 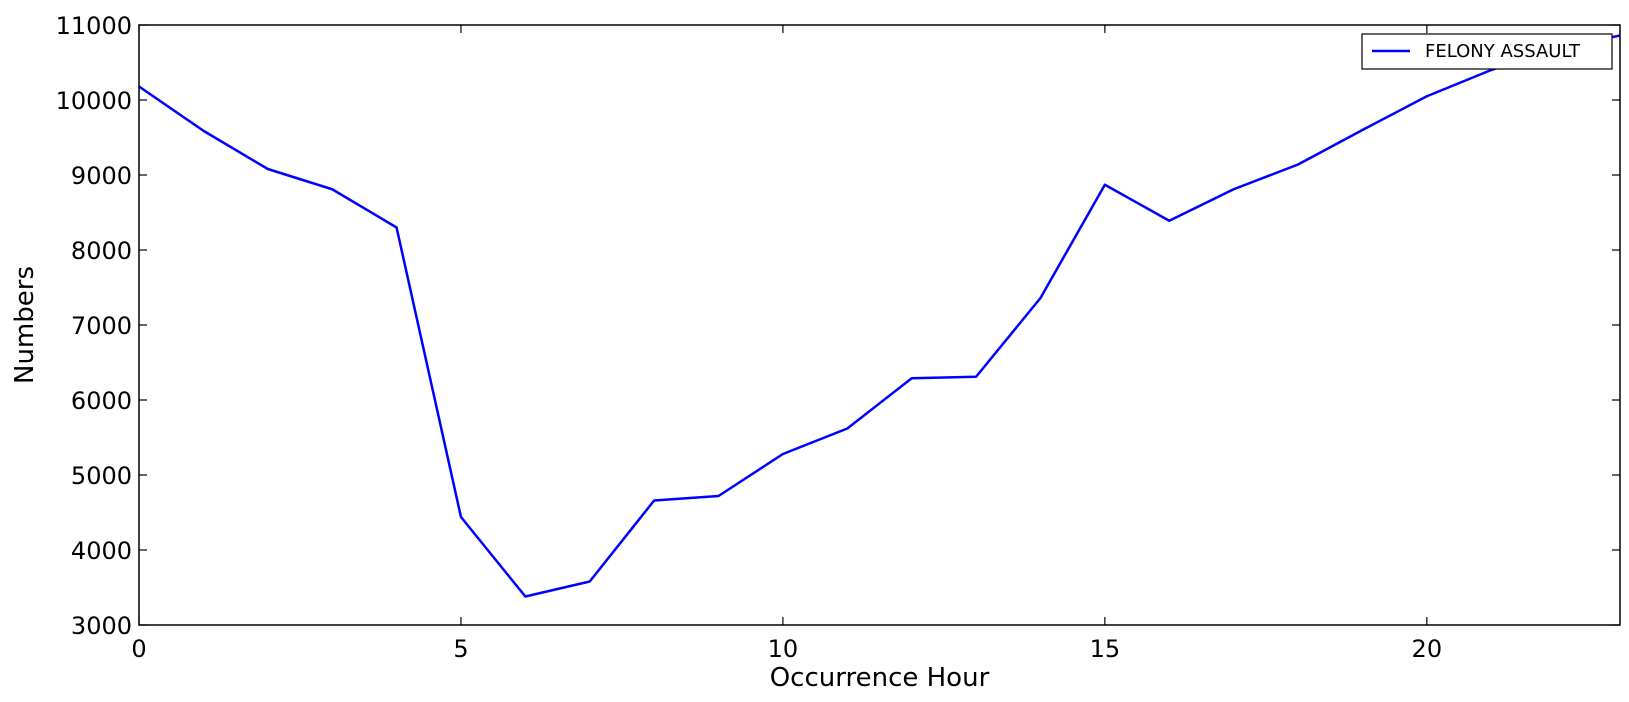 What do you see at coordinates (1427, 649) in the screenshot?
I see `x-tick-label: 20` at bounding box center [1427, 649].